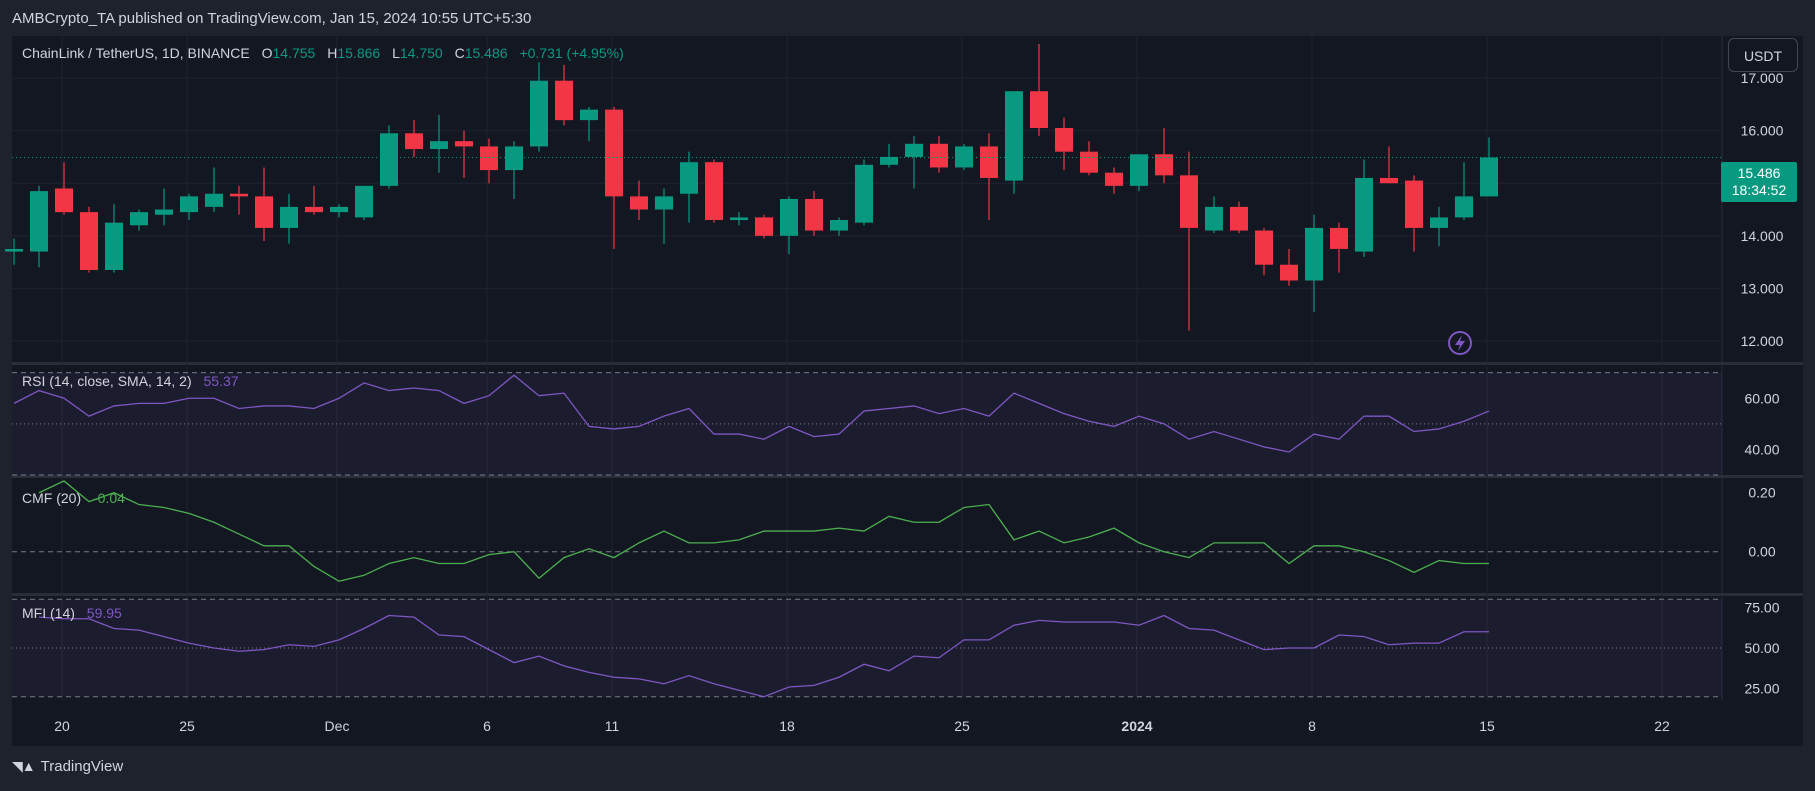 The height and width of the screenshot is (791, 1815). Describe the element at coordinates (109, 498) in the screenshot. I see `cmf-value: -0.04` at that location.